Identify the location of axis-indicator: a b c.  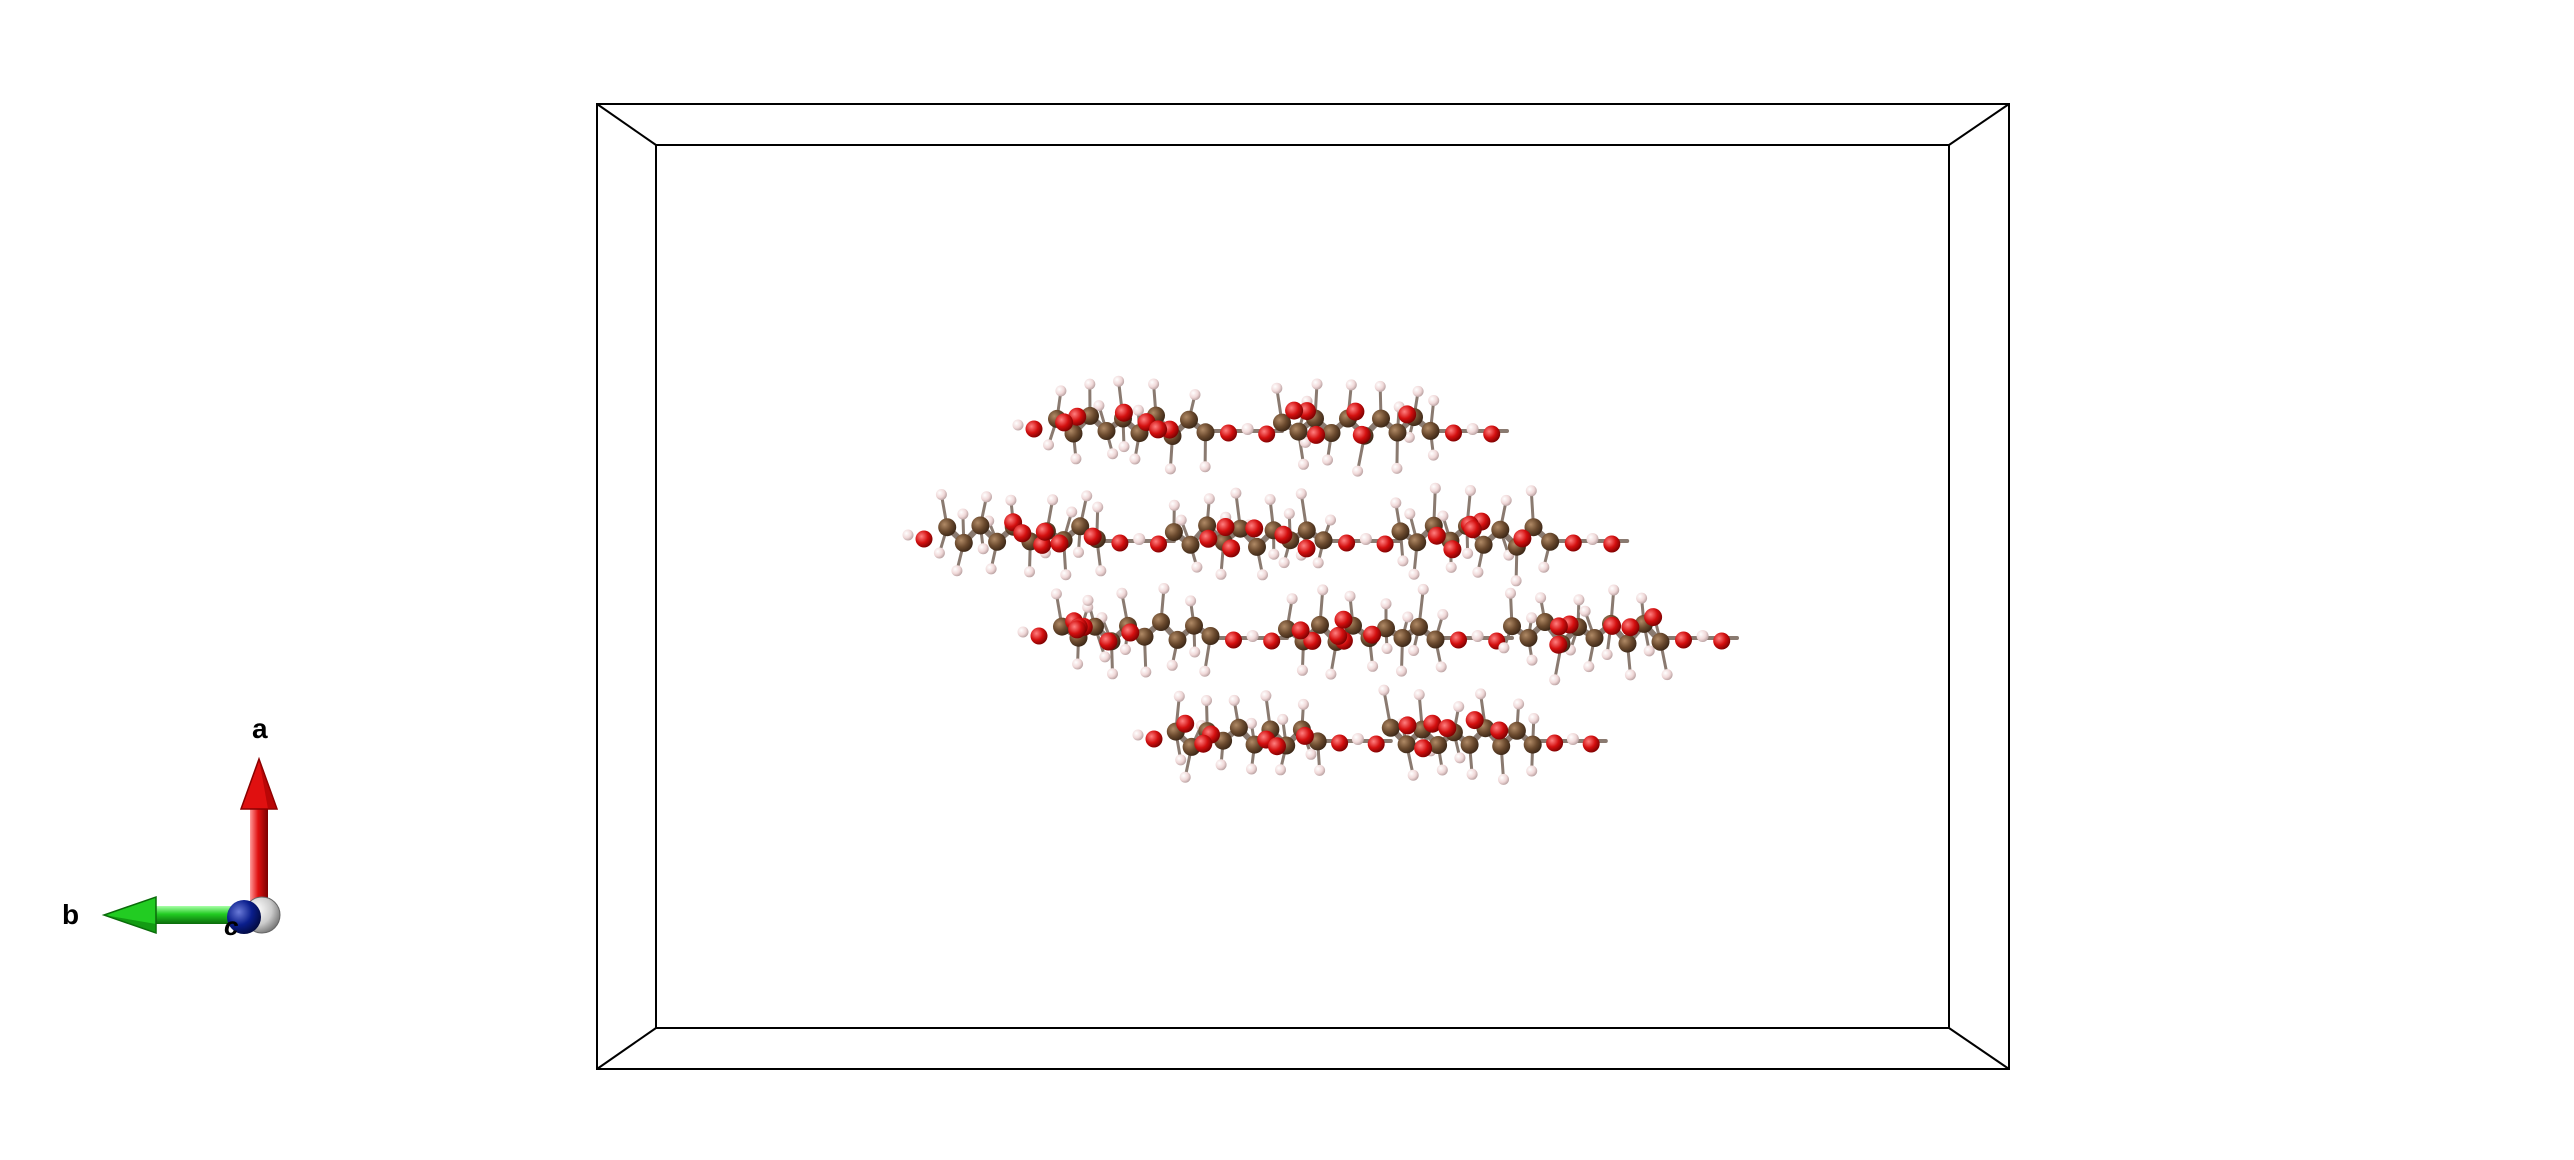
(171, 827).